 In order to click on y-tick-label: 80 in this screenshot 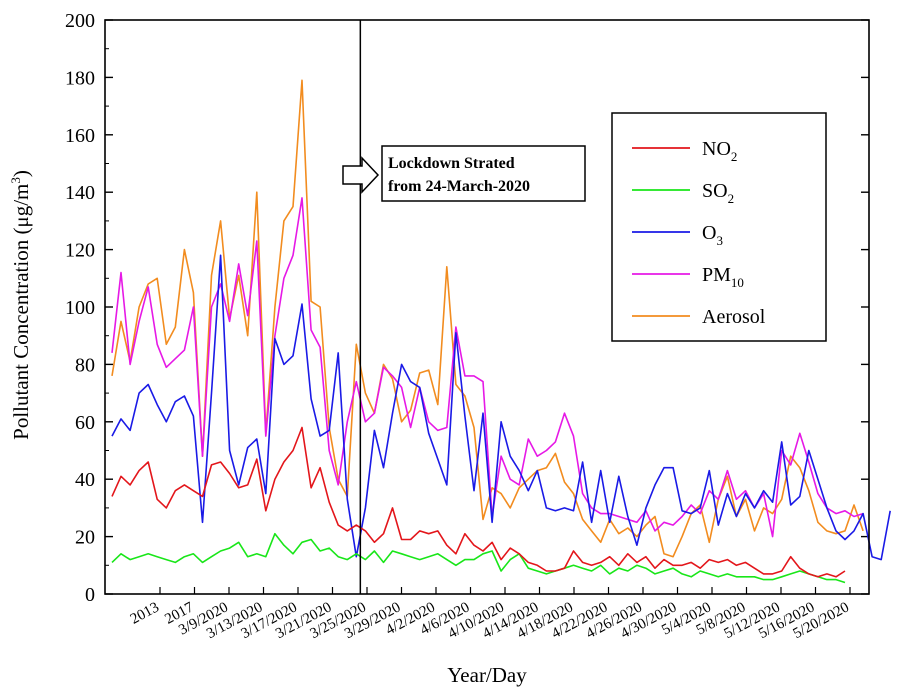, I will do `click(85, 365)`.